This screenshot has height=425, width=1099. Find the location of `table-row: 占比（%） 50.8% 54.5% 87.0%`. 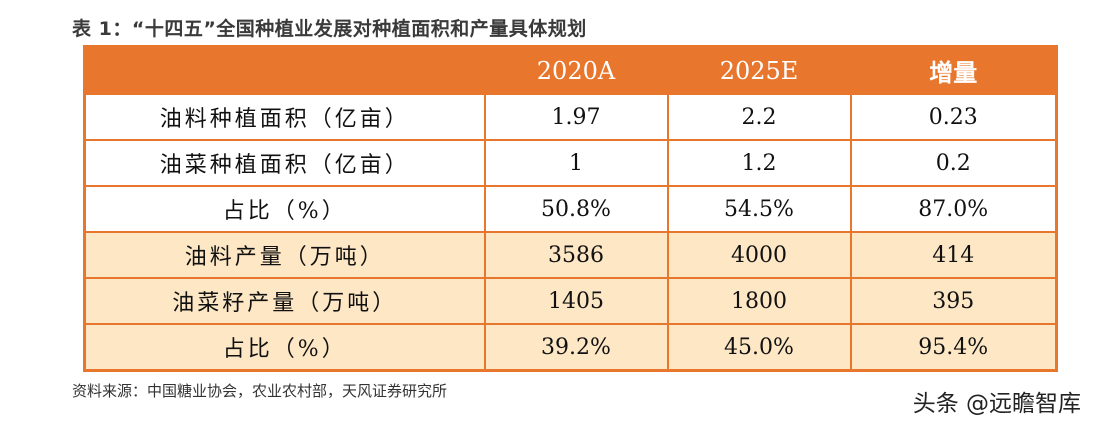

table-row: 占比（%） 50.8% 54.5% 87.0% is located at coordinates (570, 209).